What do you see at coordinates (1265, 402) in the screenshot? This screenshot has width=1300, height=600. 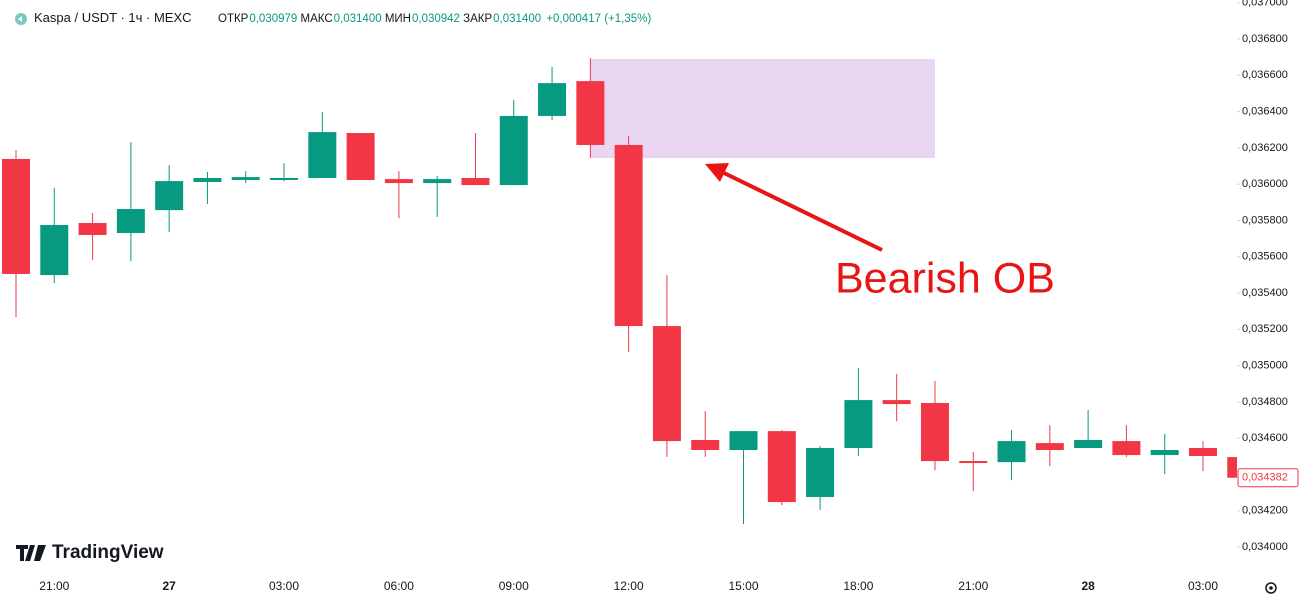 I see `y-tick-label: 0,034800` at bounding box center [1265, 402].